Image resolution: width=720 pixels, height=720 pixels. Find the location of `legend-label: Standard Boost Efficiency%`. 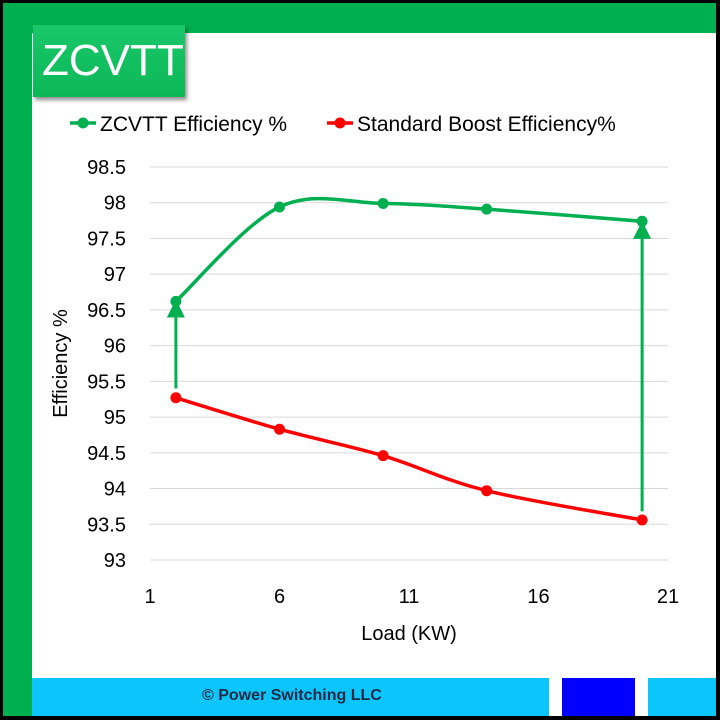

legend-label: Standard Boost Efficiency% is located at coordinates (486, 124).